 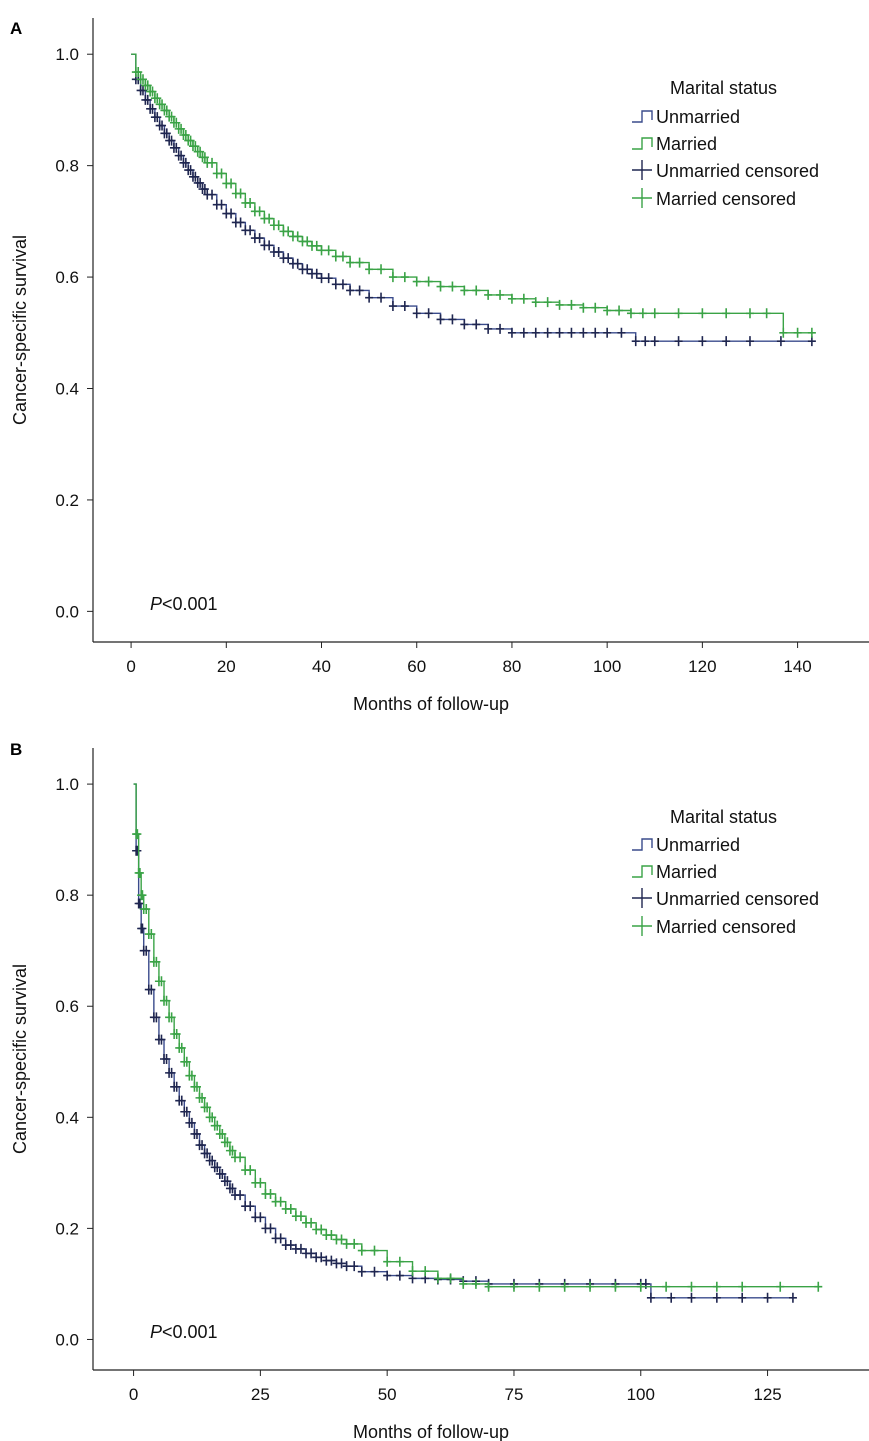 What do you see at coordinates (387, 1394) in the screenshot?
I see `x-tick-label: 50` at bounding box center [387, 1394].